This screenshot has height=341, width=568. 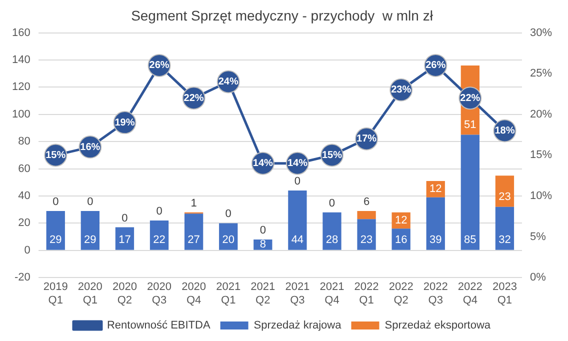 I want to click on chart-title: Segment Sprzęt medyczny - przychody w mln zł, so click(x=282, y=15).